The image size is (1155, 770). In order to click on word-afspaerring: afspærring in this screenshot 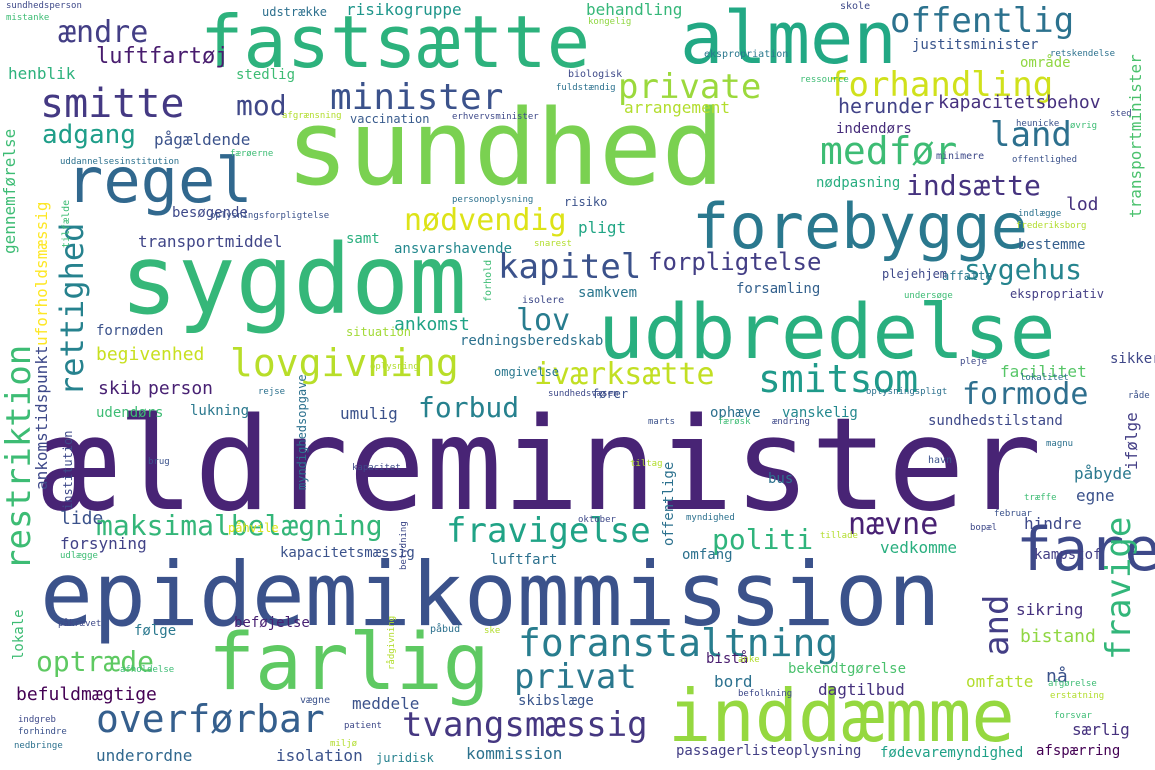, I will do `click(1078, 751)`.